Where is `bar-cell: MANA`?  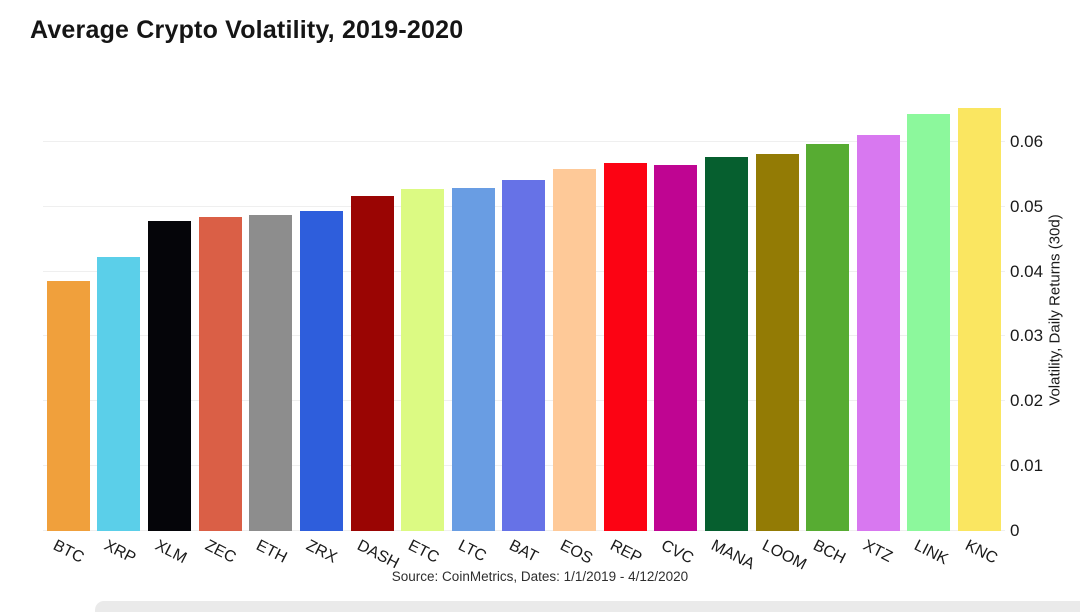 bar-cell: MANA is located at coordinates (729, 331).